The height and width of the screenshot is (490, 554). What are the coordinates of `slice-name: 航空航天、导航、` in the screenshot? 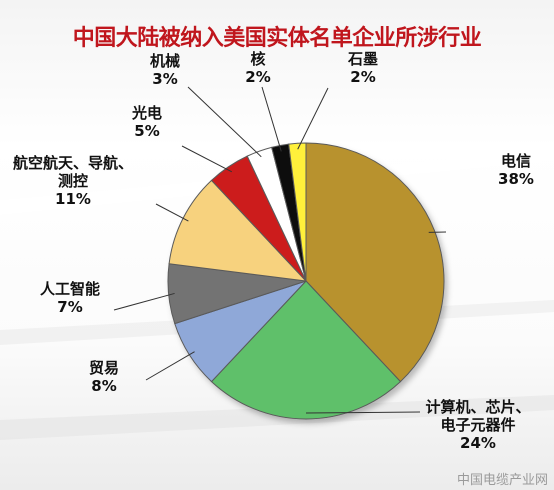 It's located at (73, 163).